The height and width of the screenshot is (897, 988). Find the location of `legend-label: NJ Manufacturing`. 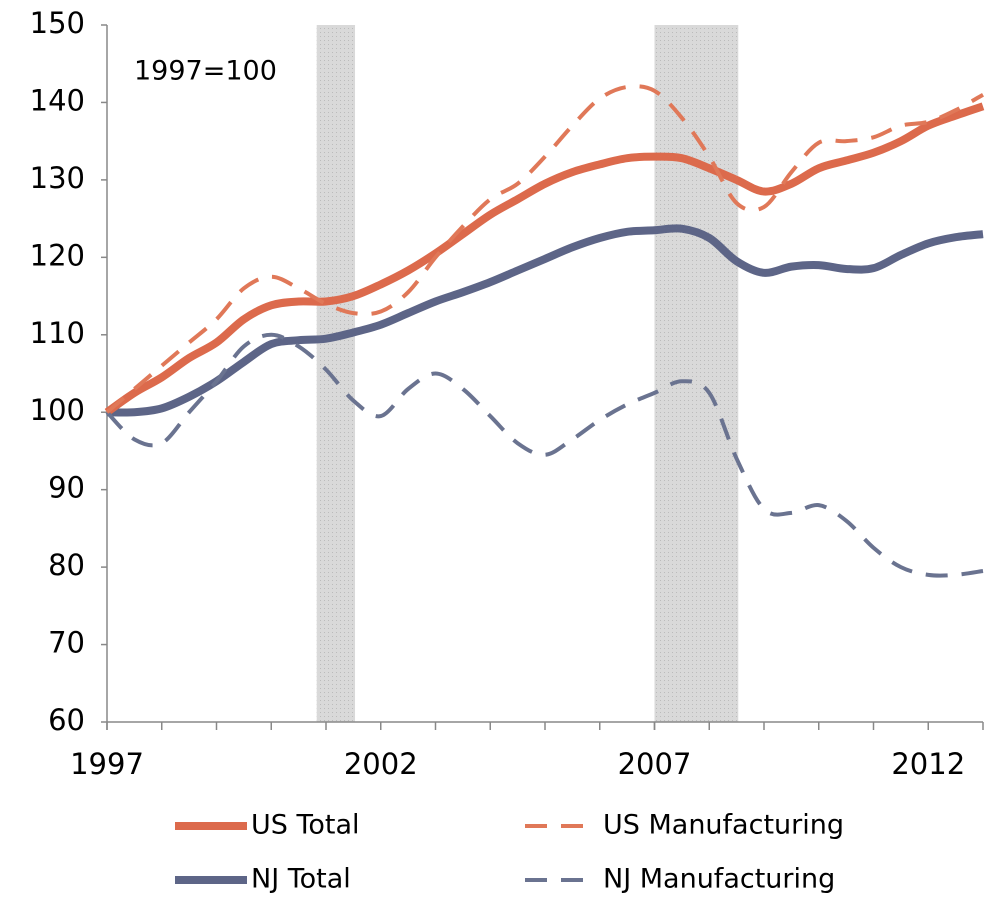

legend-label: NJ Manufacturing is located at coordinates (719, 879).